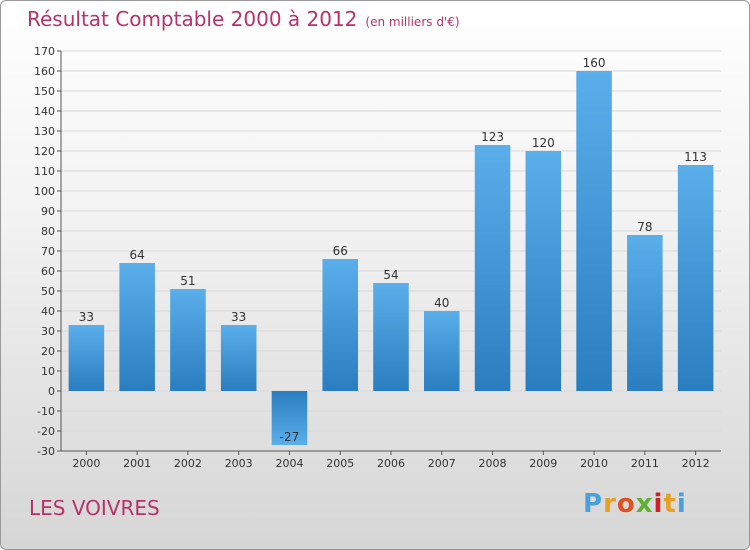  What do you see at coordinates (86, 463) in the screenshot?
I see `x-tick-label-2000: 2000` at bounding box center [86, 463].